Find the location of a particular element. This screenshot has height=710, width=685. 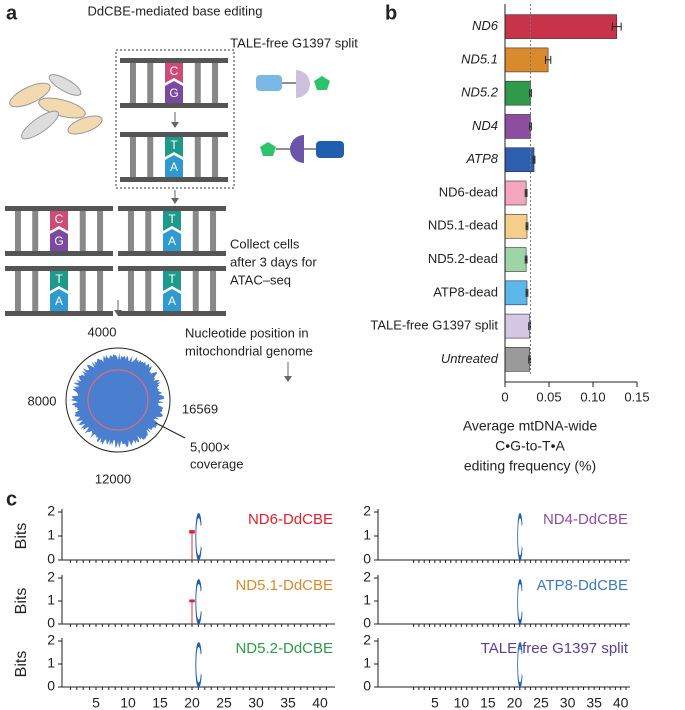

coverage-line: 5,000× is located at coordinates (210, 446).